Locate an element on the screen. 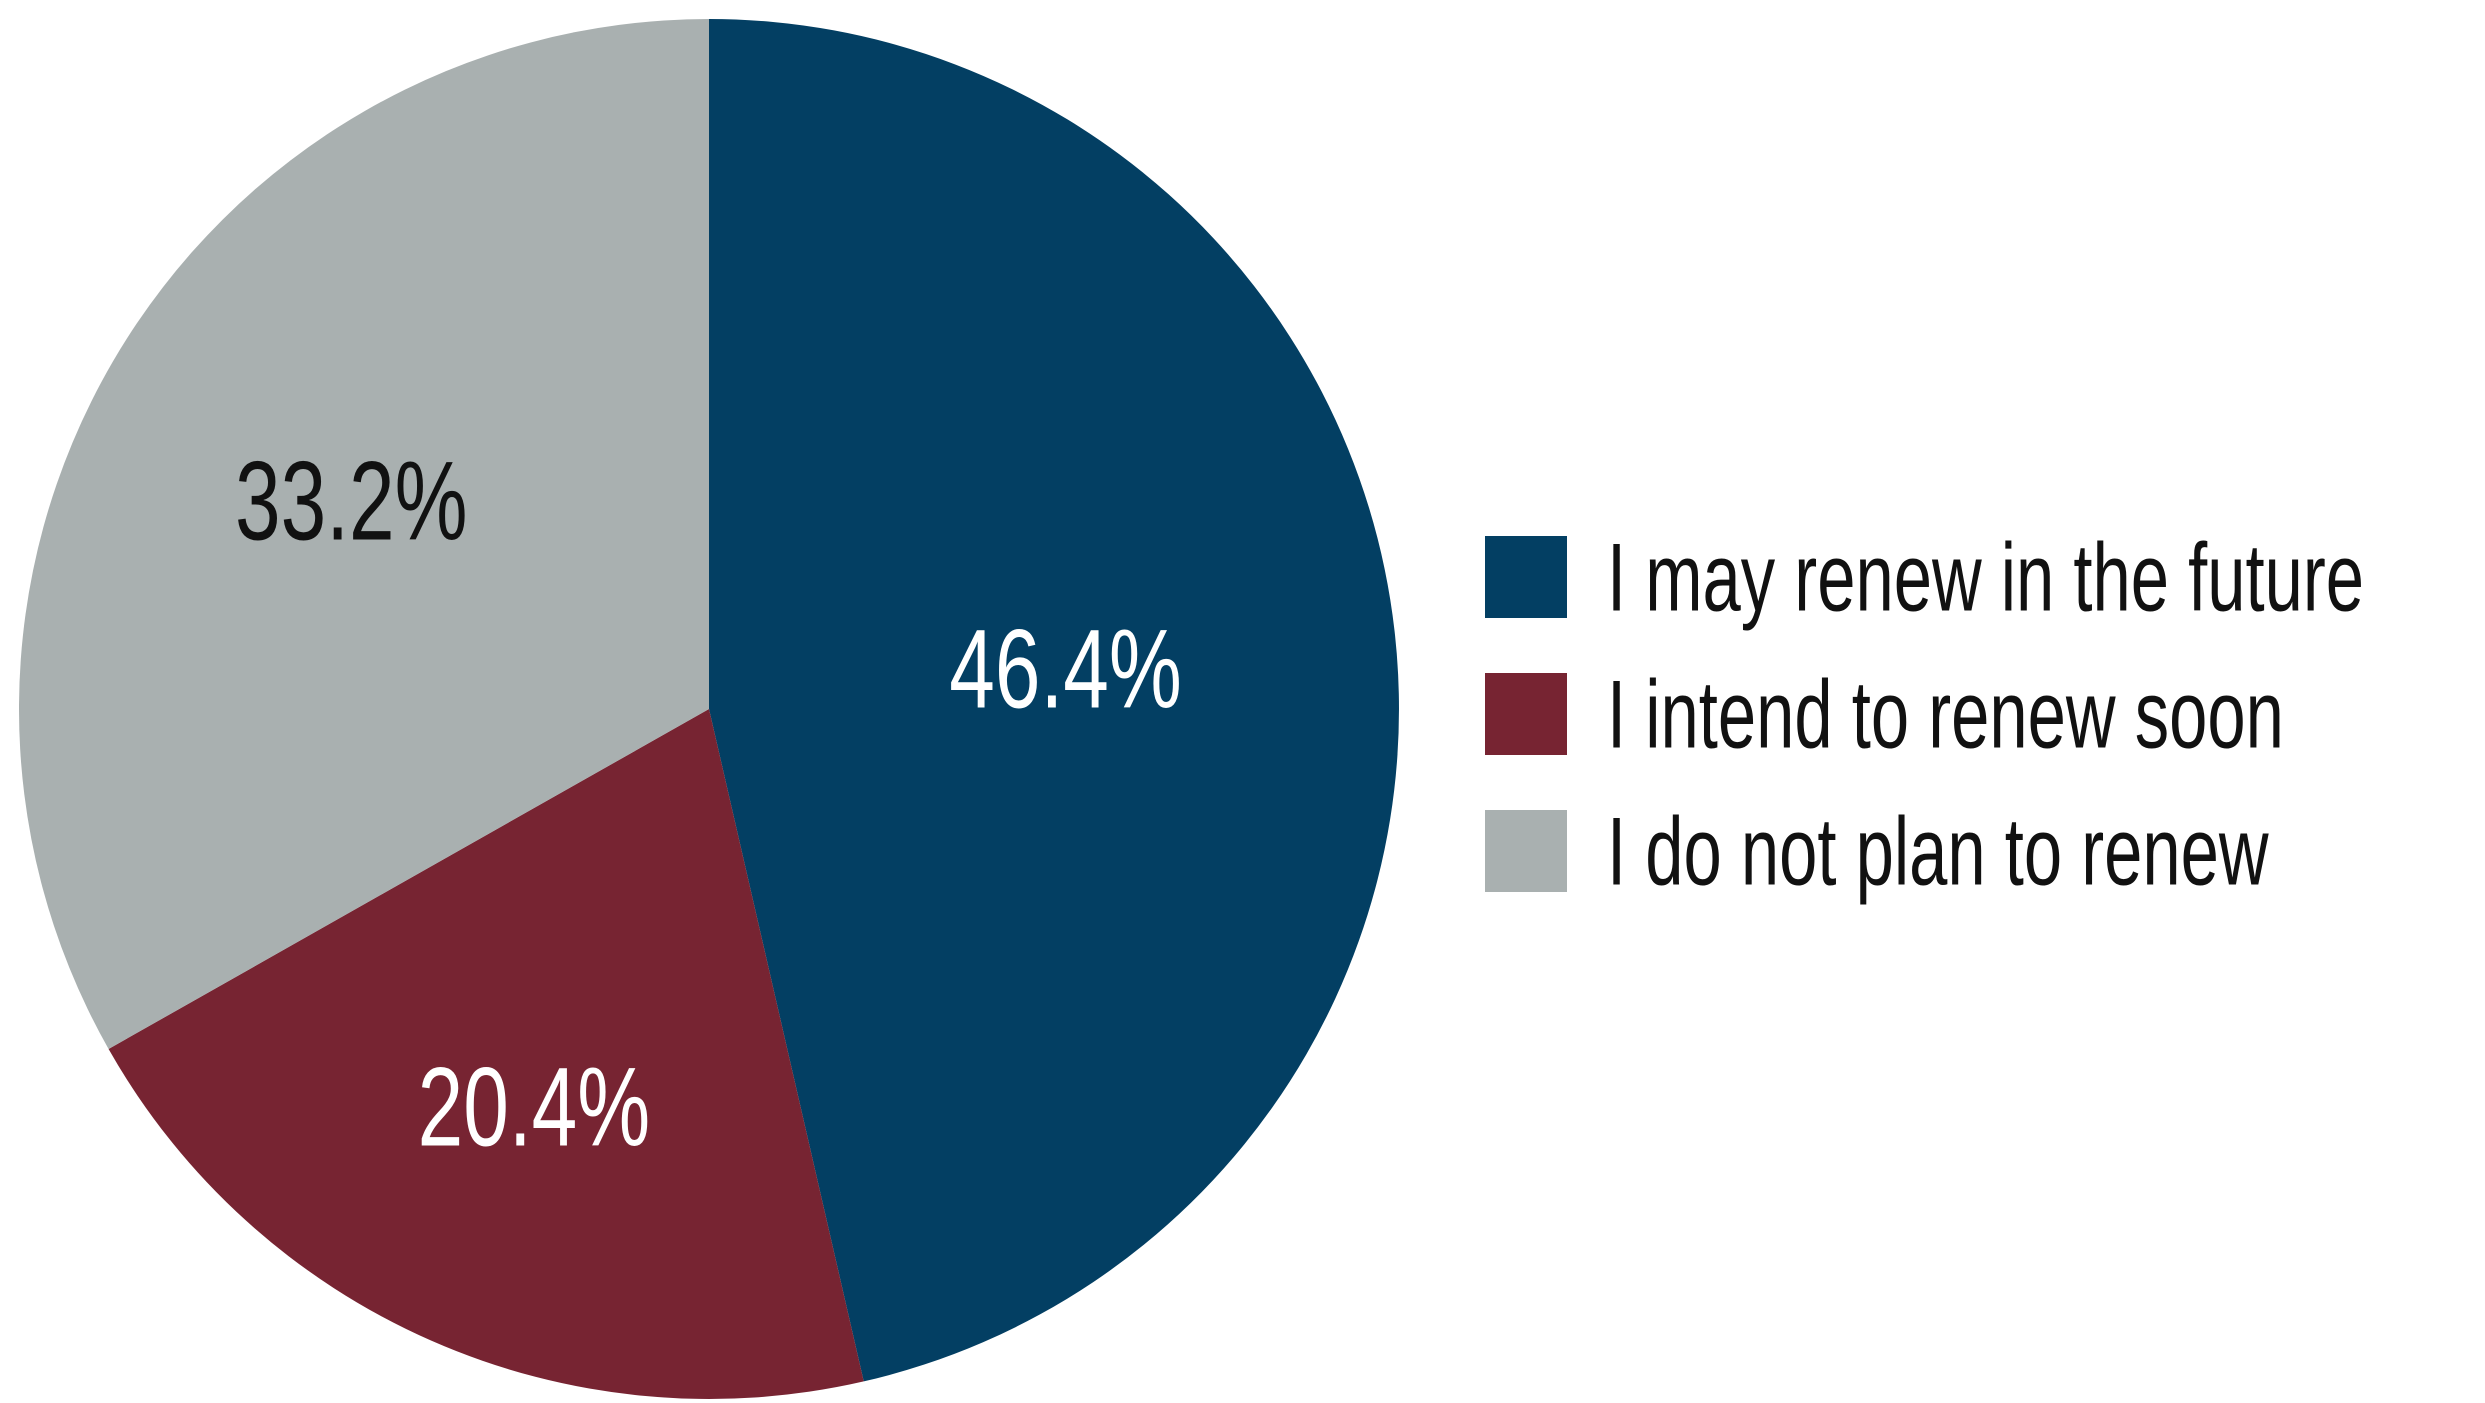 Image resolution: width=2485 pixels, height=1403 pixels. legend-item-i-intend-to-renew-soon: I intend to renew soon is located at coordinates (1884, 714).